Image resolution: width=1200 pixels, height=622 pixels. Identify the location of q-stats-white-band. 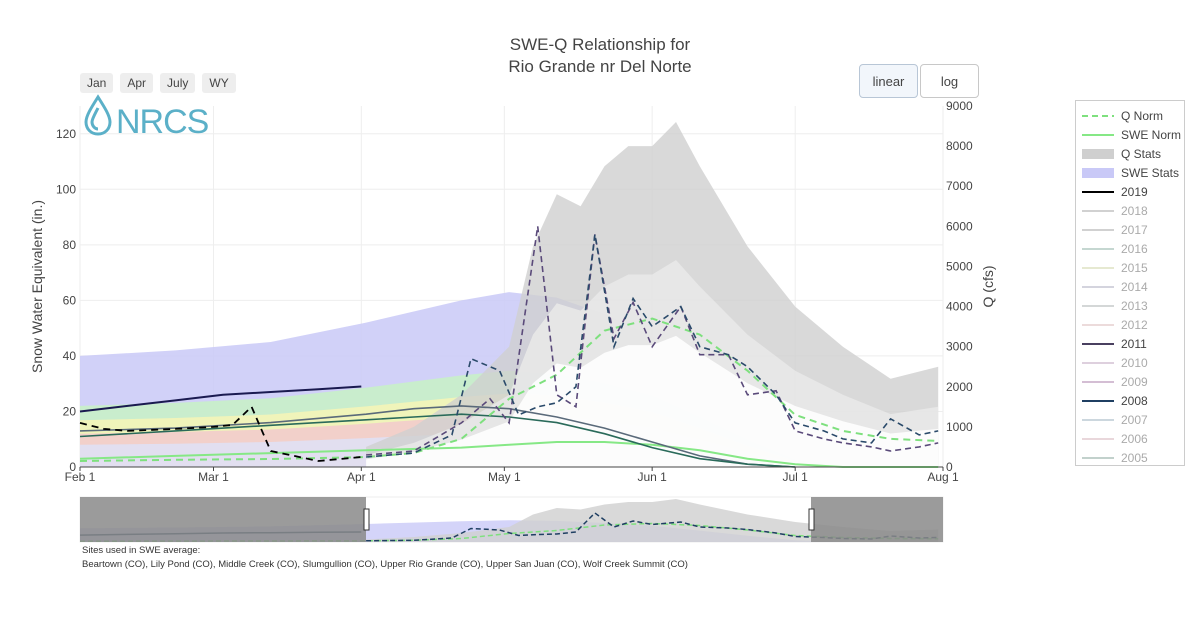
(652, 401).